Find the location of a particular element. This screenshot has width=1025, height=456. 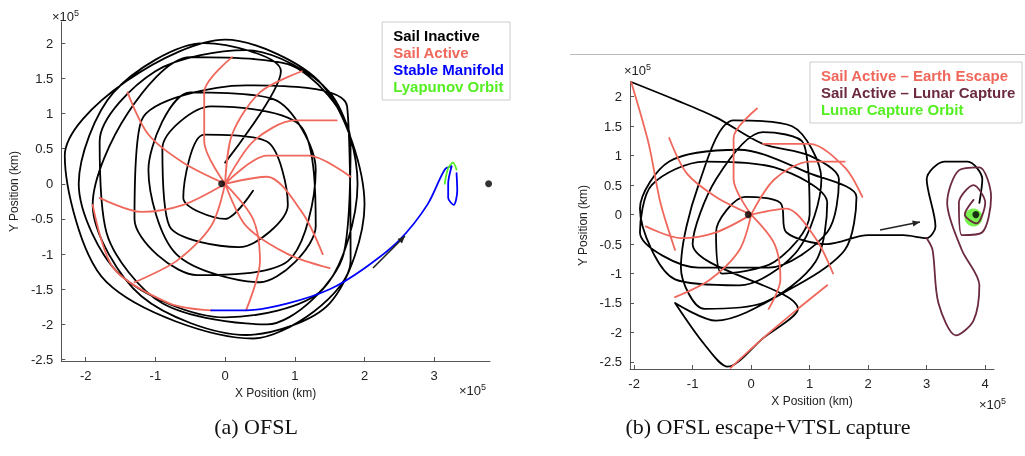

x-tick-label: 4 is located at coordinates (985, 383).